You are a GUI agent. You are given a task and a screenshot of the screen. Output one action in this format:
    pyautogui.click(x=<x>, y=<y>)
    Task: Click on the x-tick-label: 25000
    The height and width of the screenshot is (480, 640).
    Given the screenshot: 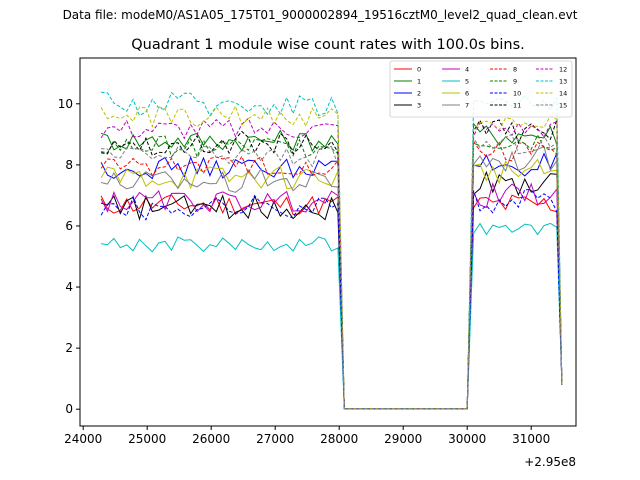 What is the action you would take?
    pyautogui.click(x=147, y=439)
    